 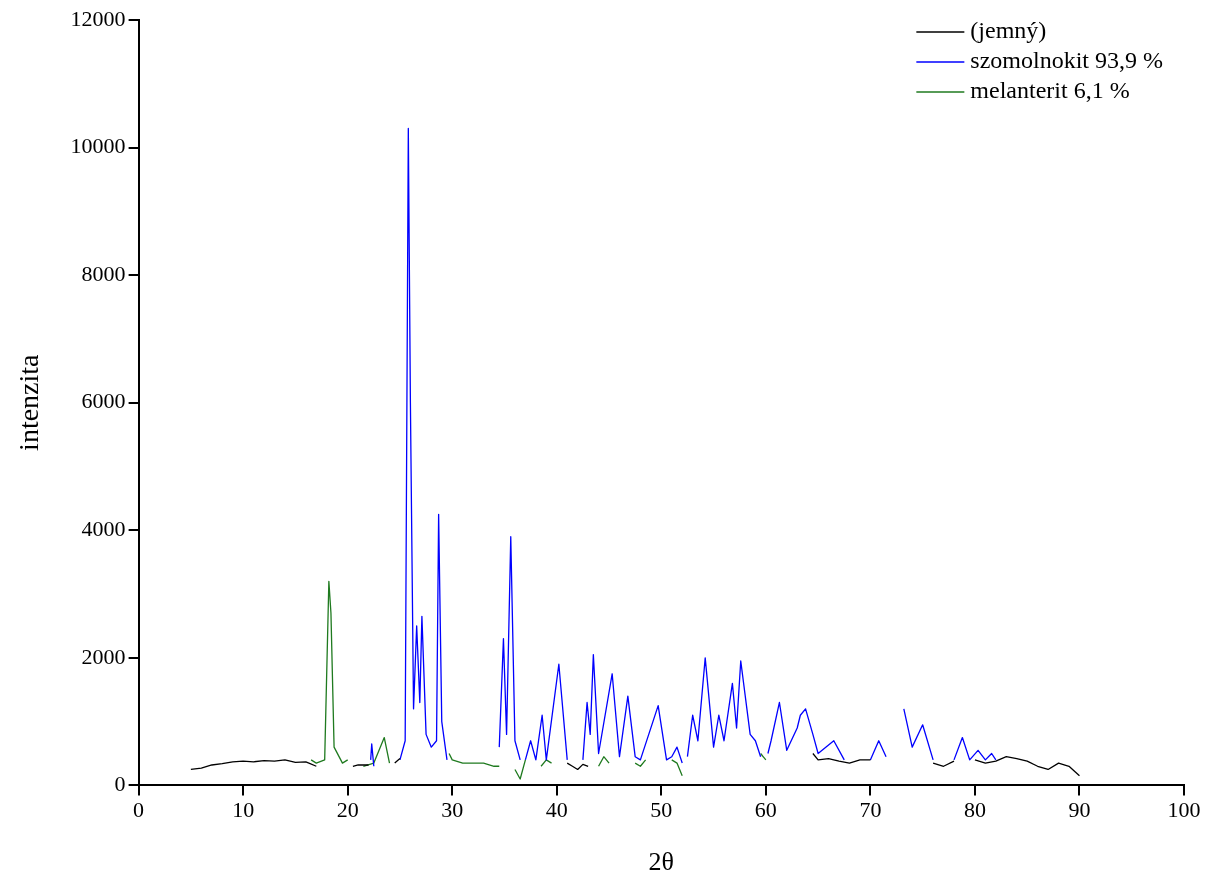 What do you see at coordinates (29, 402) in the screenshot?
I see `y-axis-title: intenzita` at bounding box center [29, 402].